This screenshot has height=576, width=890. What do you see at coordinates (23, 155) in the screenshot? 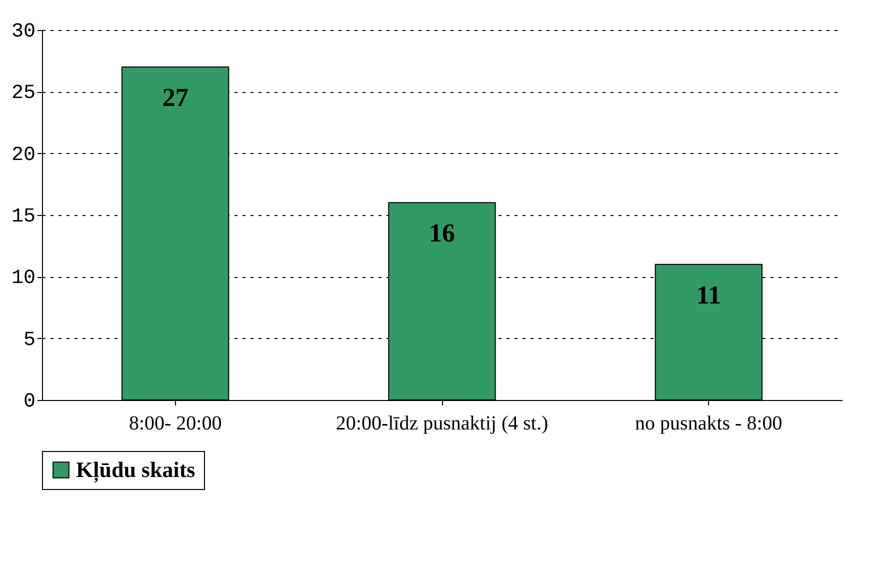
I see `y-tick-label: 20` at bounding box center [23, 155].